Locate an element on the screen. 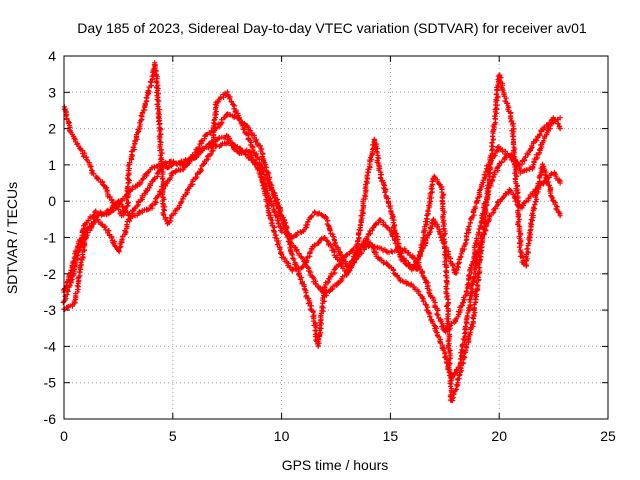  x-tick-label: 0 is located at coordinates (64, 436).